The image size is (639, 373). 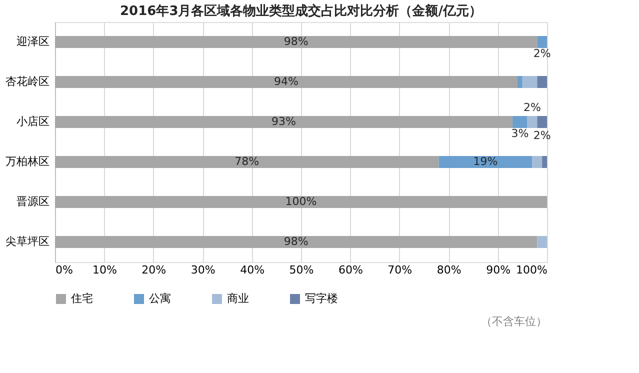 What do you see at coordinates (350, 270) in the screenshot?
I see `x-tick-label: 60%` at bounding box center [350, 270].